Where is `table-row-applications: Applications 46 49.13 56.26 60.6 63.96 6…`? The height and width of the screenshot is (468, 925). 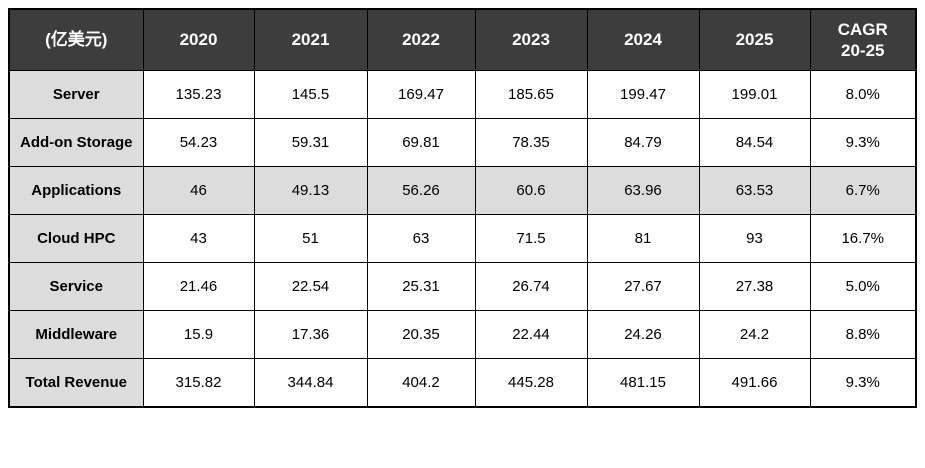 table-row-applications: Applications 46 49.13 56.26 60.6 63.96 6… is located at coordinates (462, 190).